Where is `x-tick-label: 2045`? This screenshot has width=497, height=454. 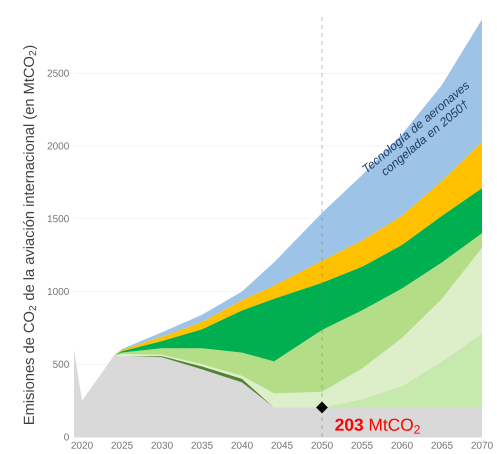
x-tick-label: 2045 is located at coordinates (282, 445).